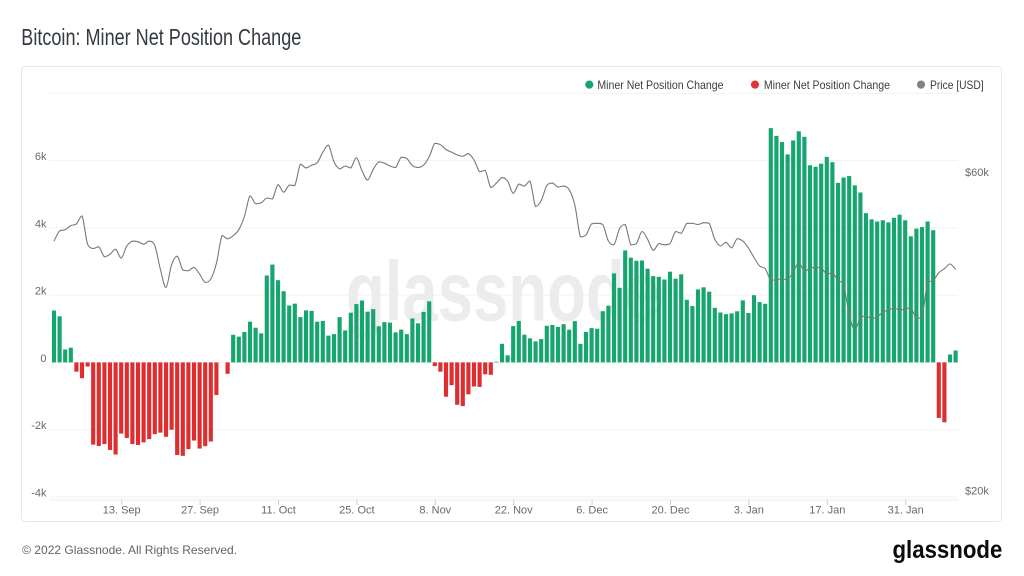 The image size is (1024, 576). What do you see at coordinates (977, 173) in the screenshot?
I see `svg-text: $60k` at bounding box center [977, 173].